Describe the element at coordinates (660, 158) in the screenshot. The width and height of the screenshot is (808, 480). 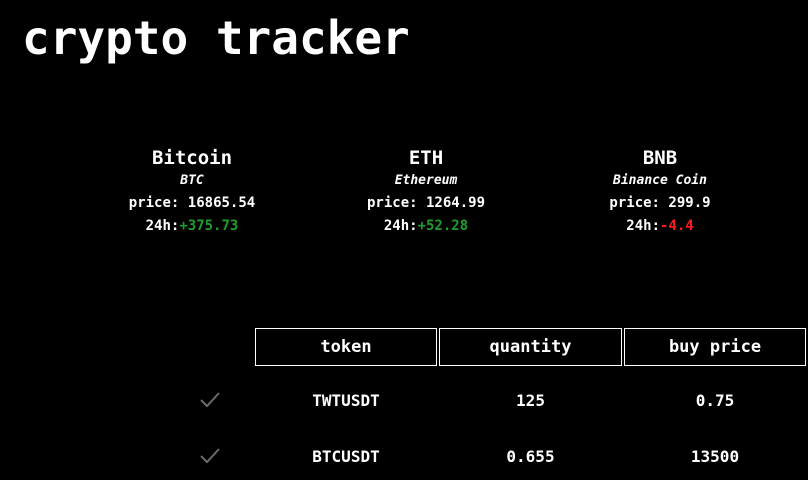
I see `coin-name: BNB` at that location.